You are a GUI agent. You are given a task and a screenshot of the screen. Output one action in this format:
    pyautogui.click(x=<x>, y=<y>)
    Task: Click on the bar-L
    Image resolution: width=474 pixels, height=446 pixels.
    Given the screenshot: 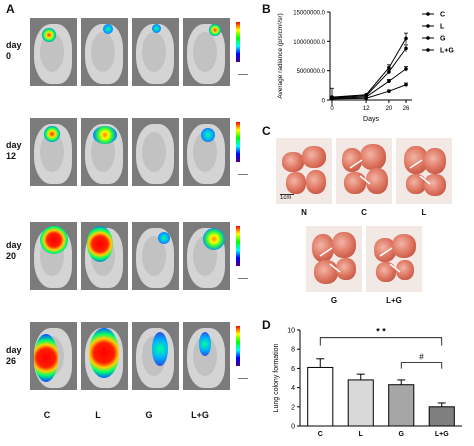 What is the action you would take?
    pyautogui.click(x=360, y=403)
    